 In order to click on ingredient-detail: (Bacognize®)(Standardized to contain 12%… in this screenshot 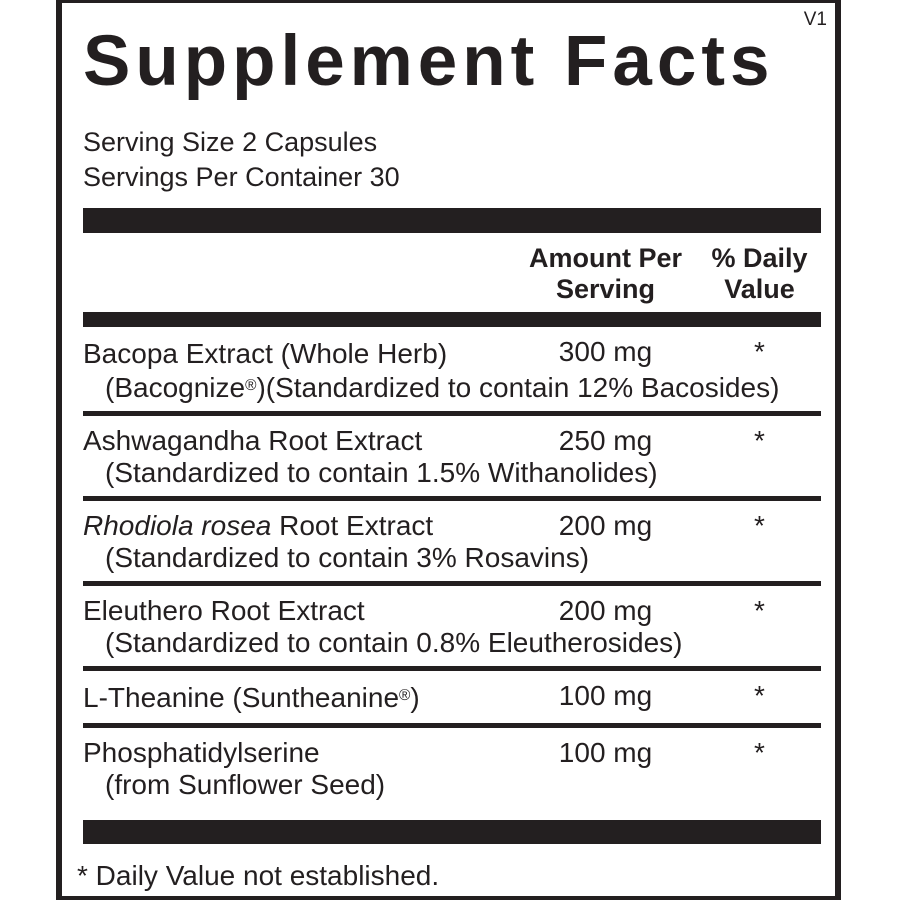, I will do `click(442, 387)`.